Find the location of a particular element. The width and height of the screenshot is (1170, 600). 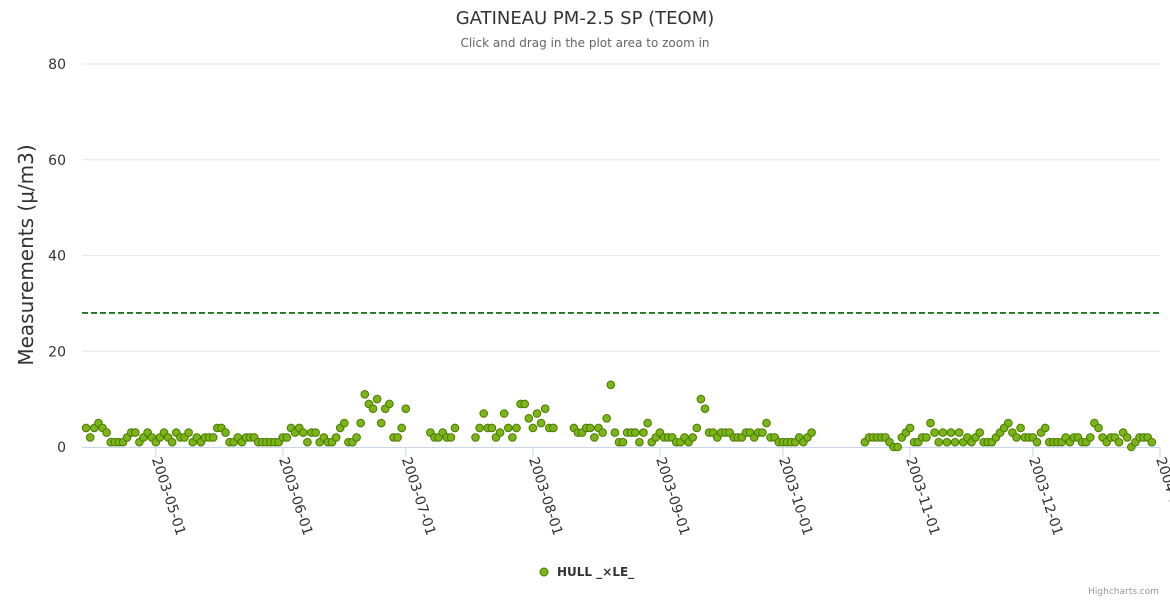

legend-item-label: HULL _×LE_ is located at coordinates (595, 572).